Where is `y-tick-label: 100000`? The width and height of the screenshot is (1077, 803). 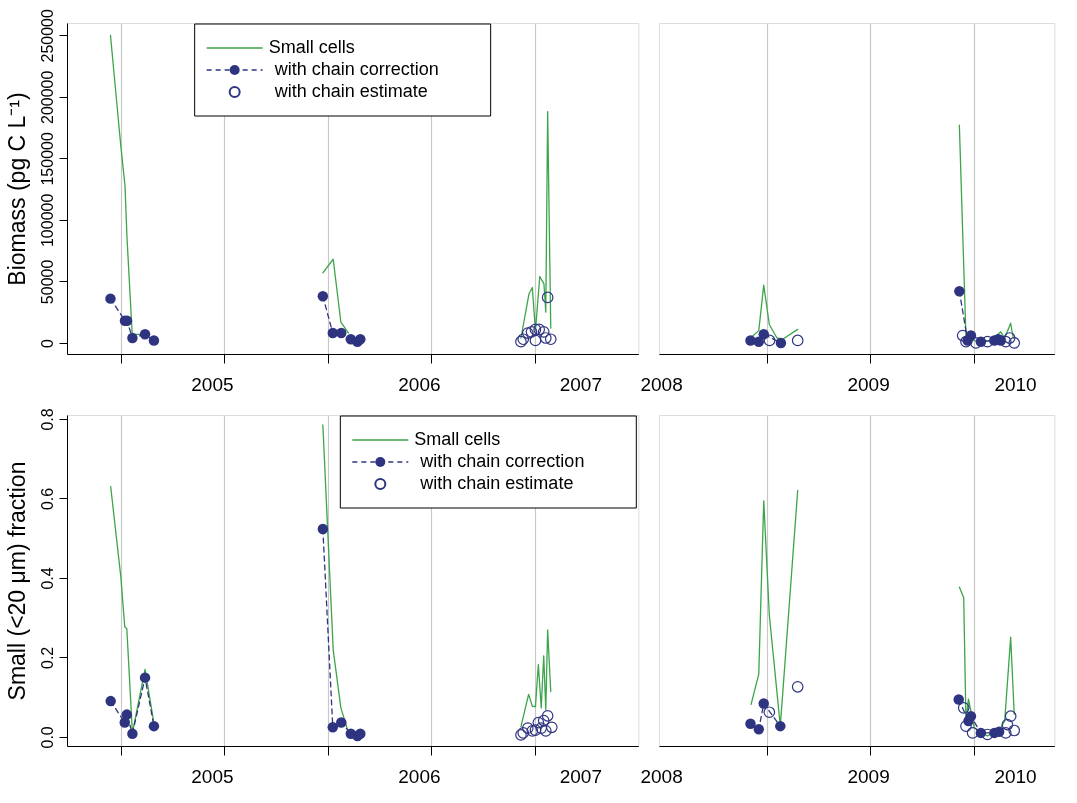 y-tick-label: 100000 is located at coordinates (47, 220).